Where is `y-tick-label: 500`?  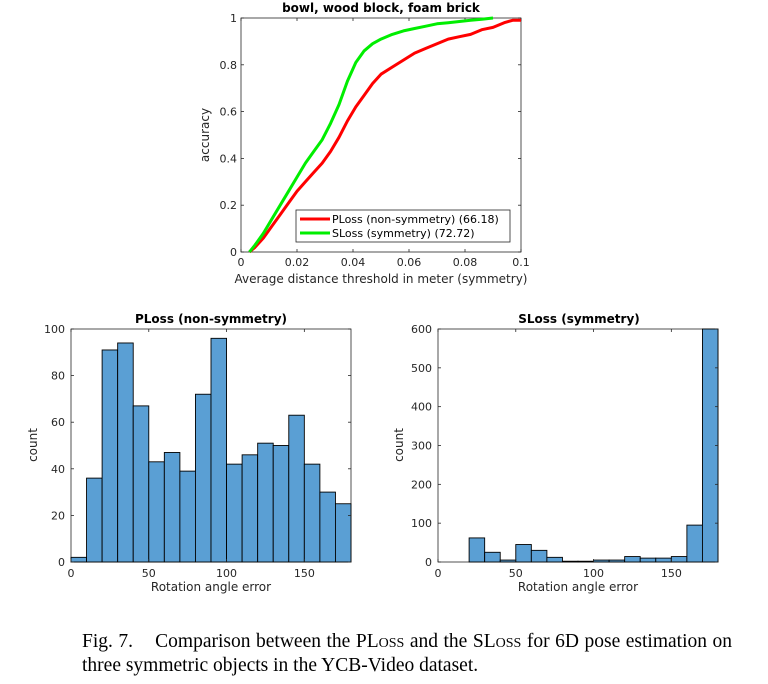
y-tick-label: 500 is located at coordinates (421, 368).